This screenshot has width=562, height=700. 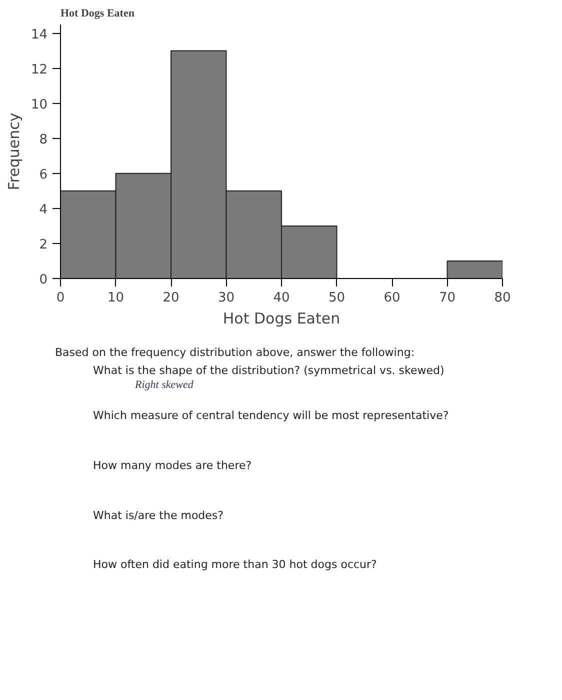 I want to click on x-tick-label: 20, so click(x=171, y=298).